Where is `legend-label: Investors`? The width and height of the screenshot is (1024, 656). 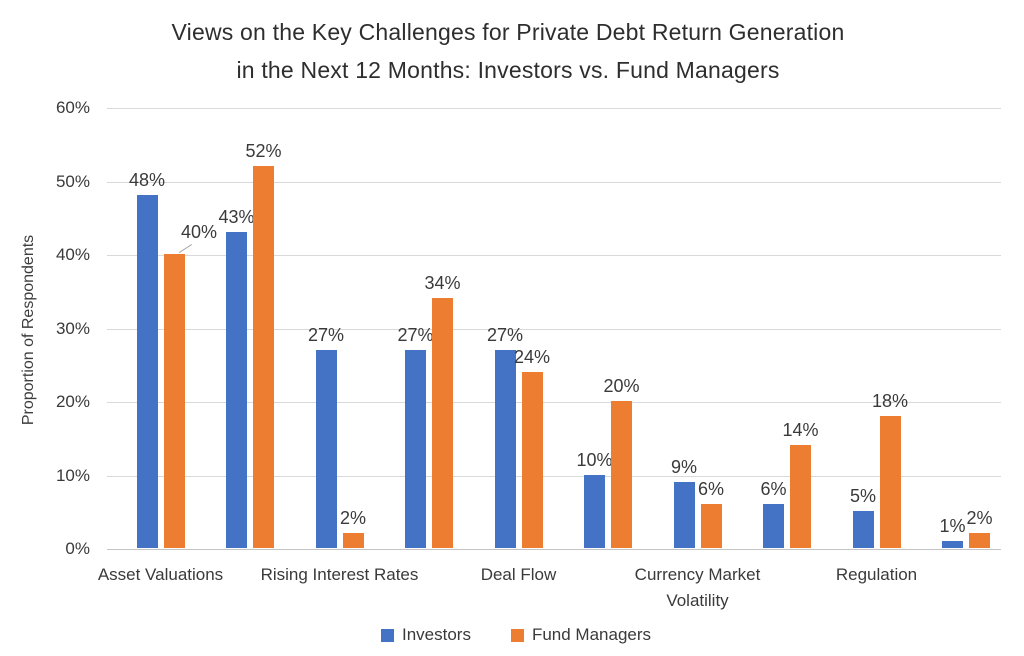 legend-label: Investors is located at coordinates (436, 634).